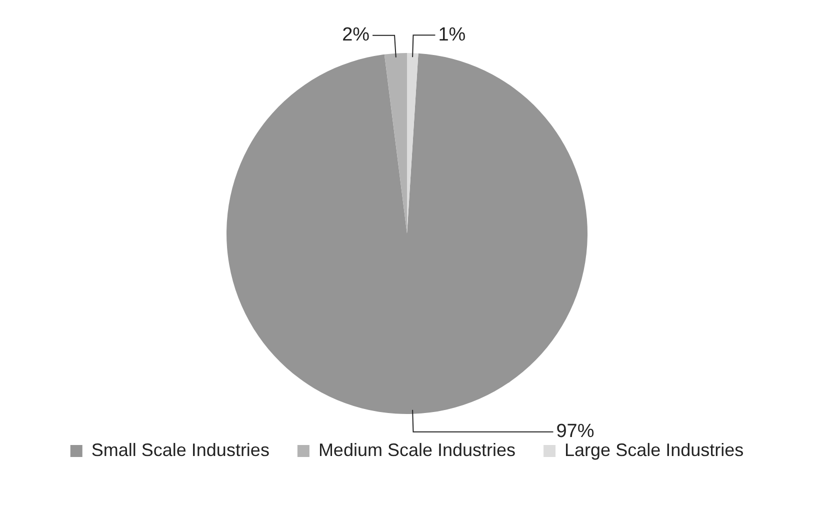  What do you see at coordinates (654, 450) in the screenshot?
I see `legend-label: Large Scale Industries` at bounding box center [654, 450].